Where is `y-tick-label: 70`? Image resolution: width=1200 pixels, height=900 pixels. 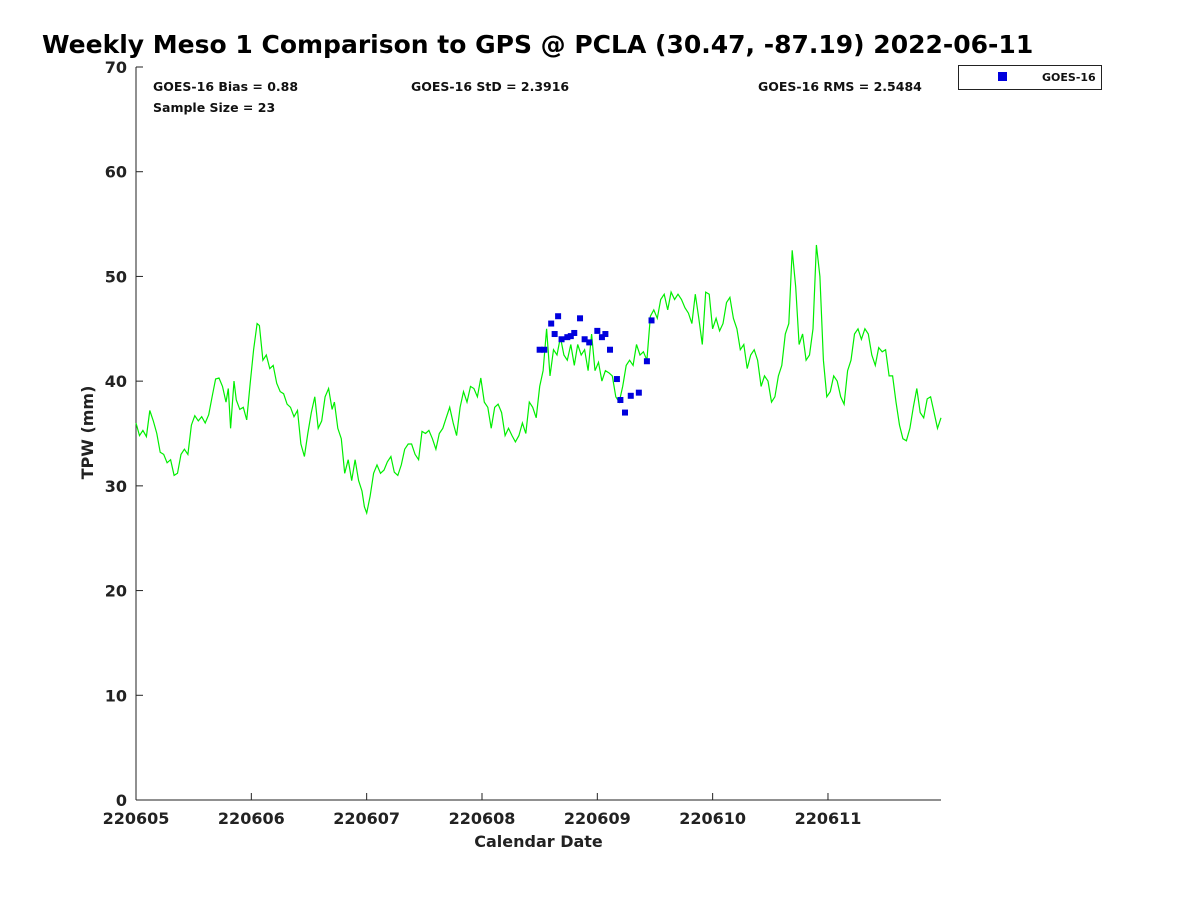
y-tick-label: 70 is located at coordinates (116, 67).